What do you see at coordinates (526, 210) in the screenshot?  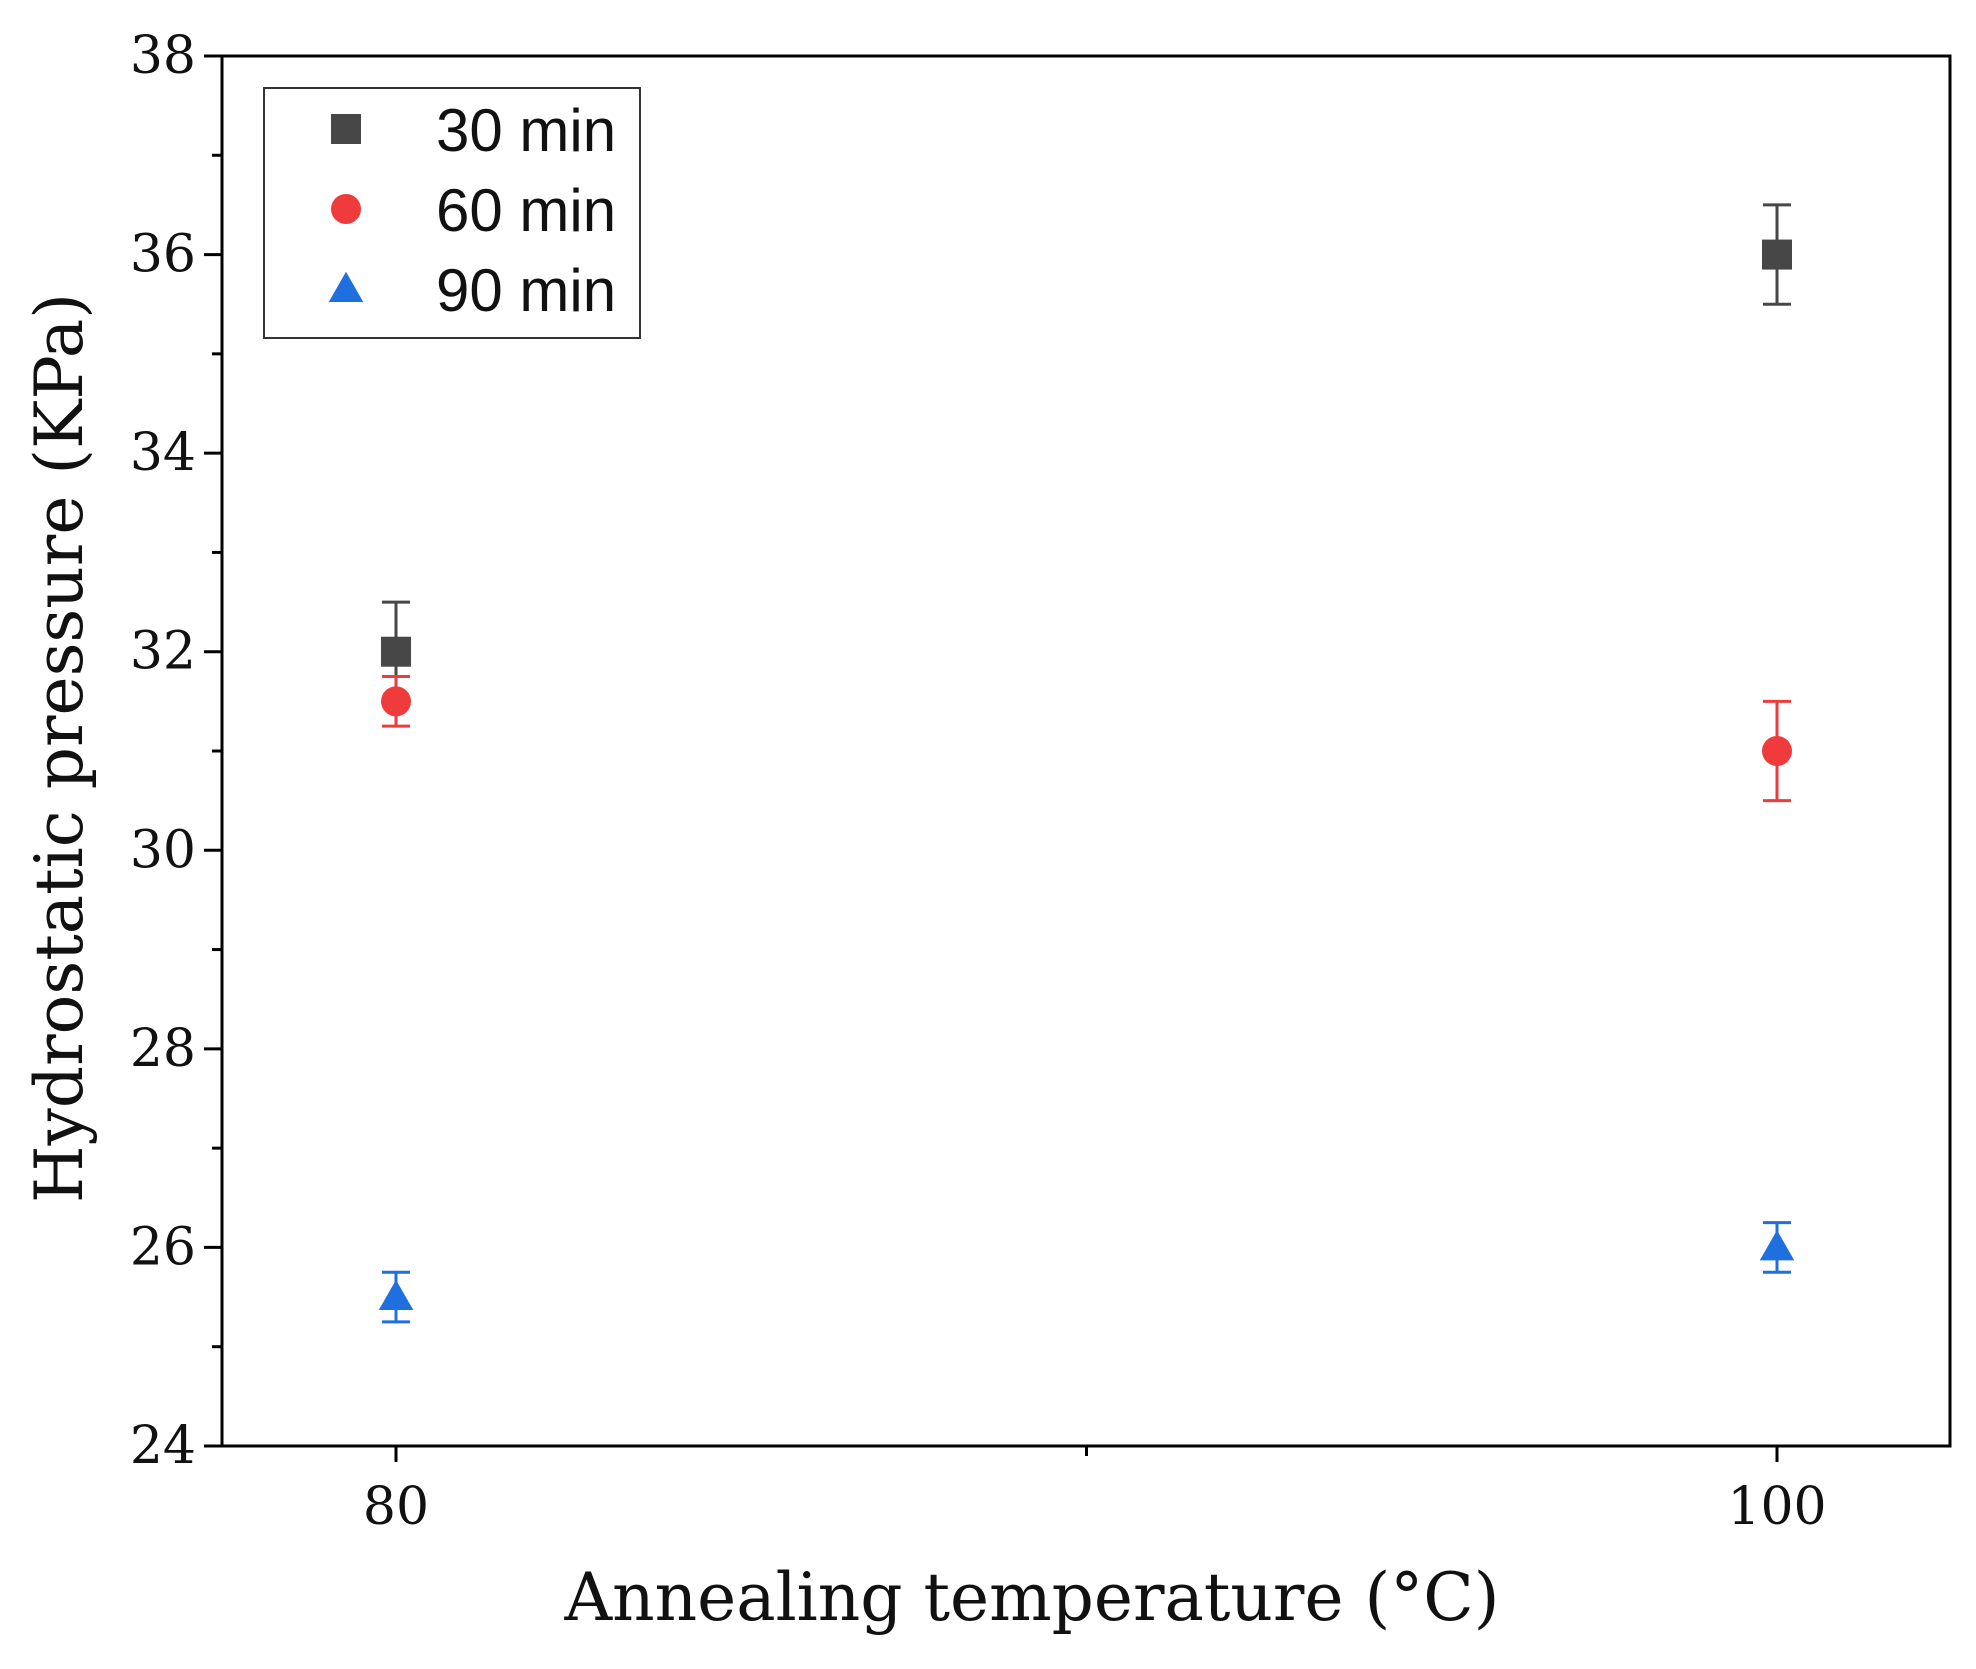 I see `legend-label: 60 min` at bounding box center [526, 210].